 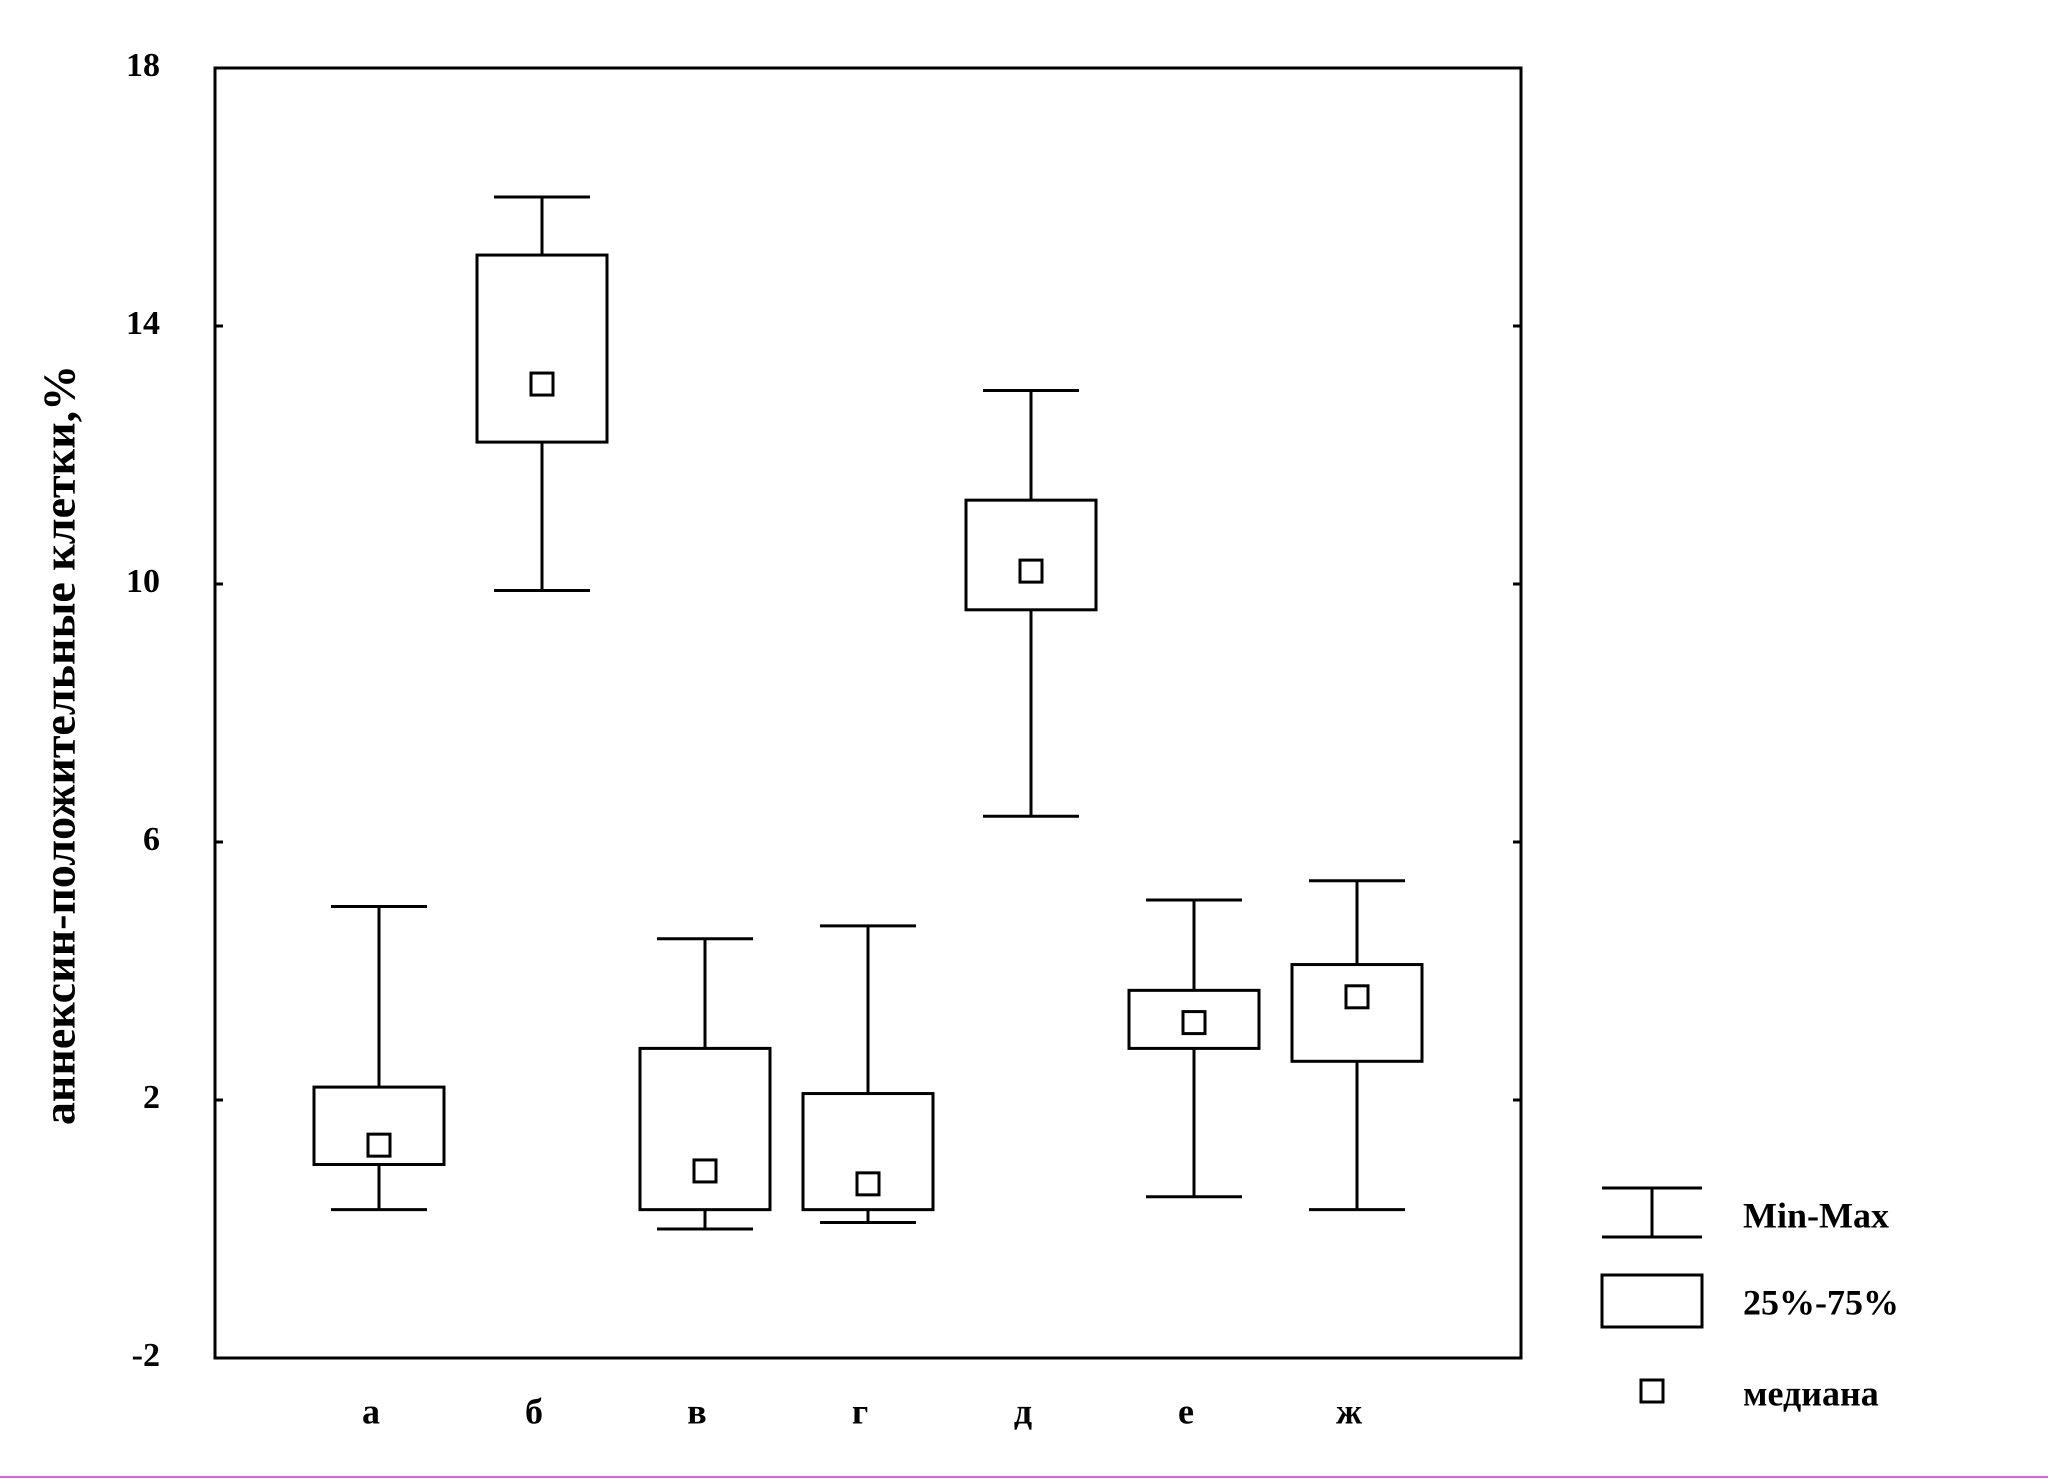 I want to click on x-tick-label: в, so click(x=696, y=1411).